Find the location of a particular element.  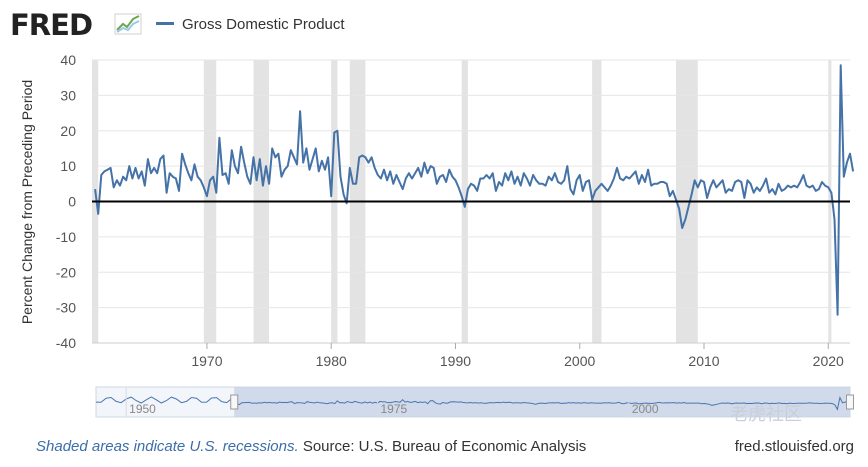

y-axis-label: Percent Change from Preceding Period is located at coordinates (27, 202).